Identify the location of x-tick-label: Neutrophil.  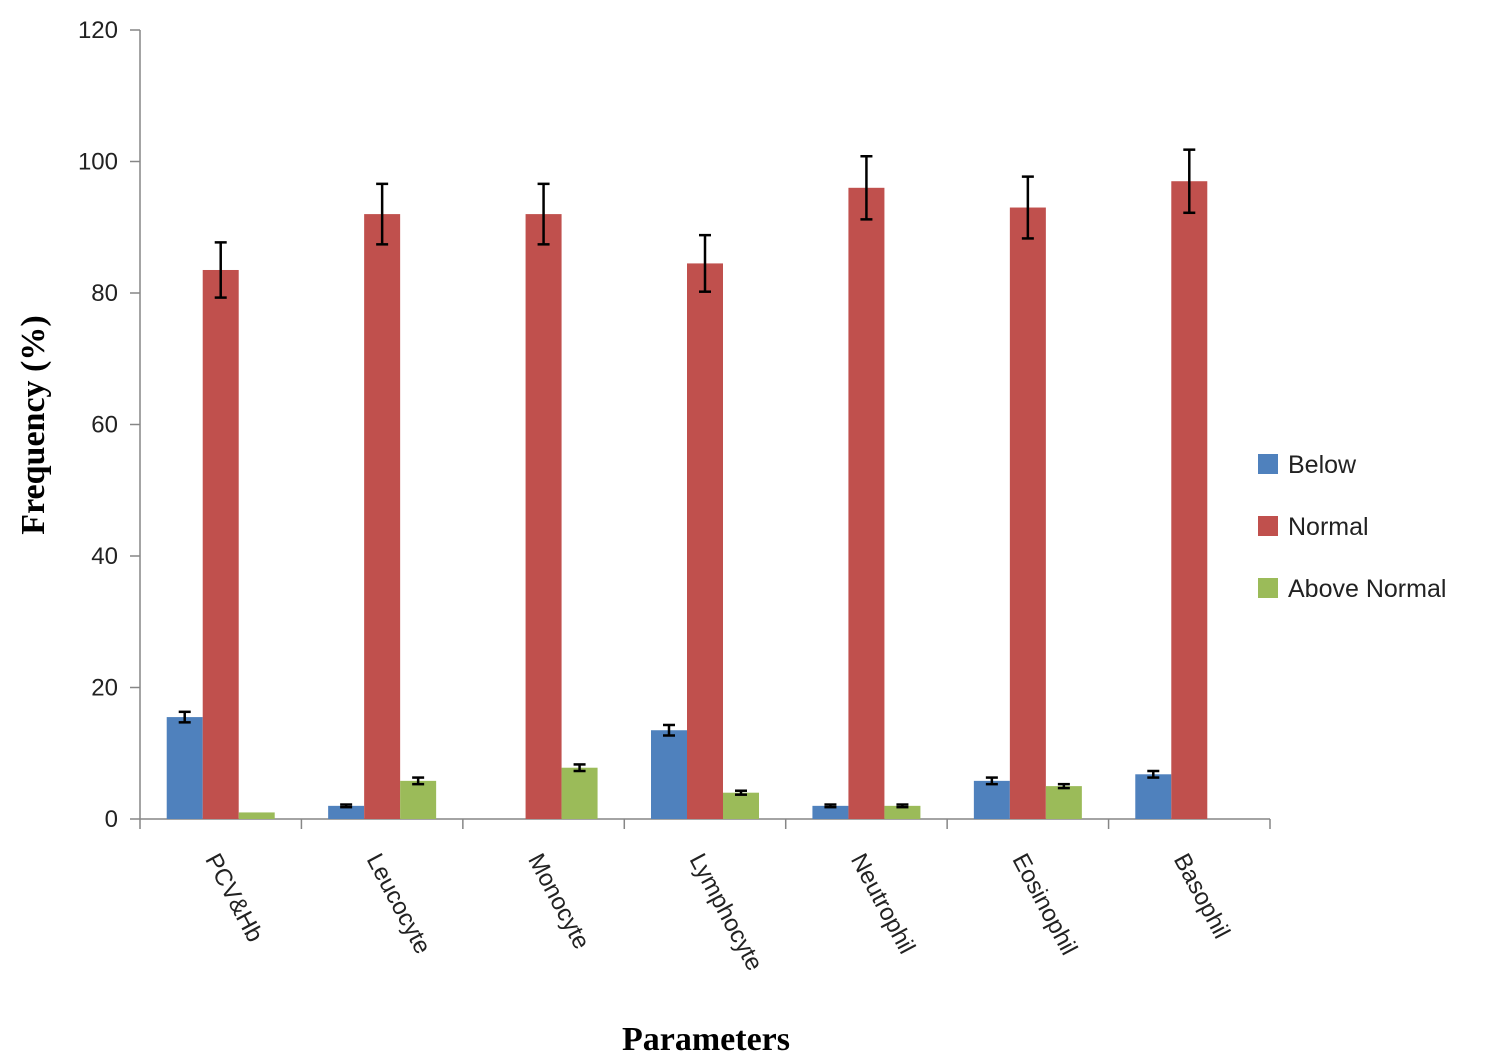
(882, 903).